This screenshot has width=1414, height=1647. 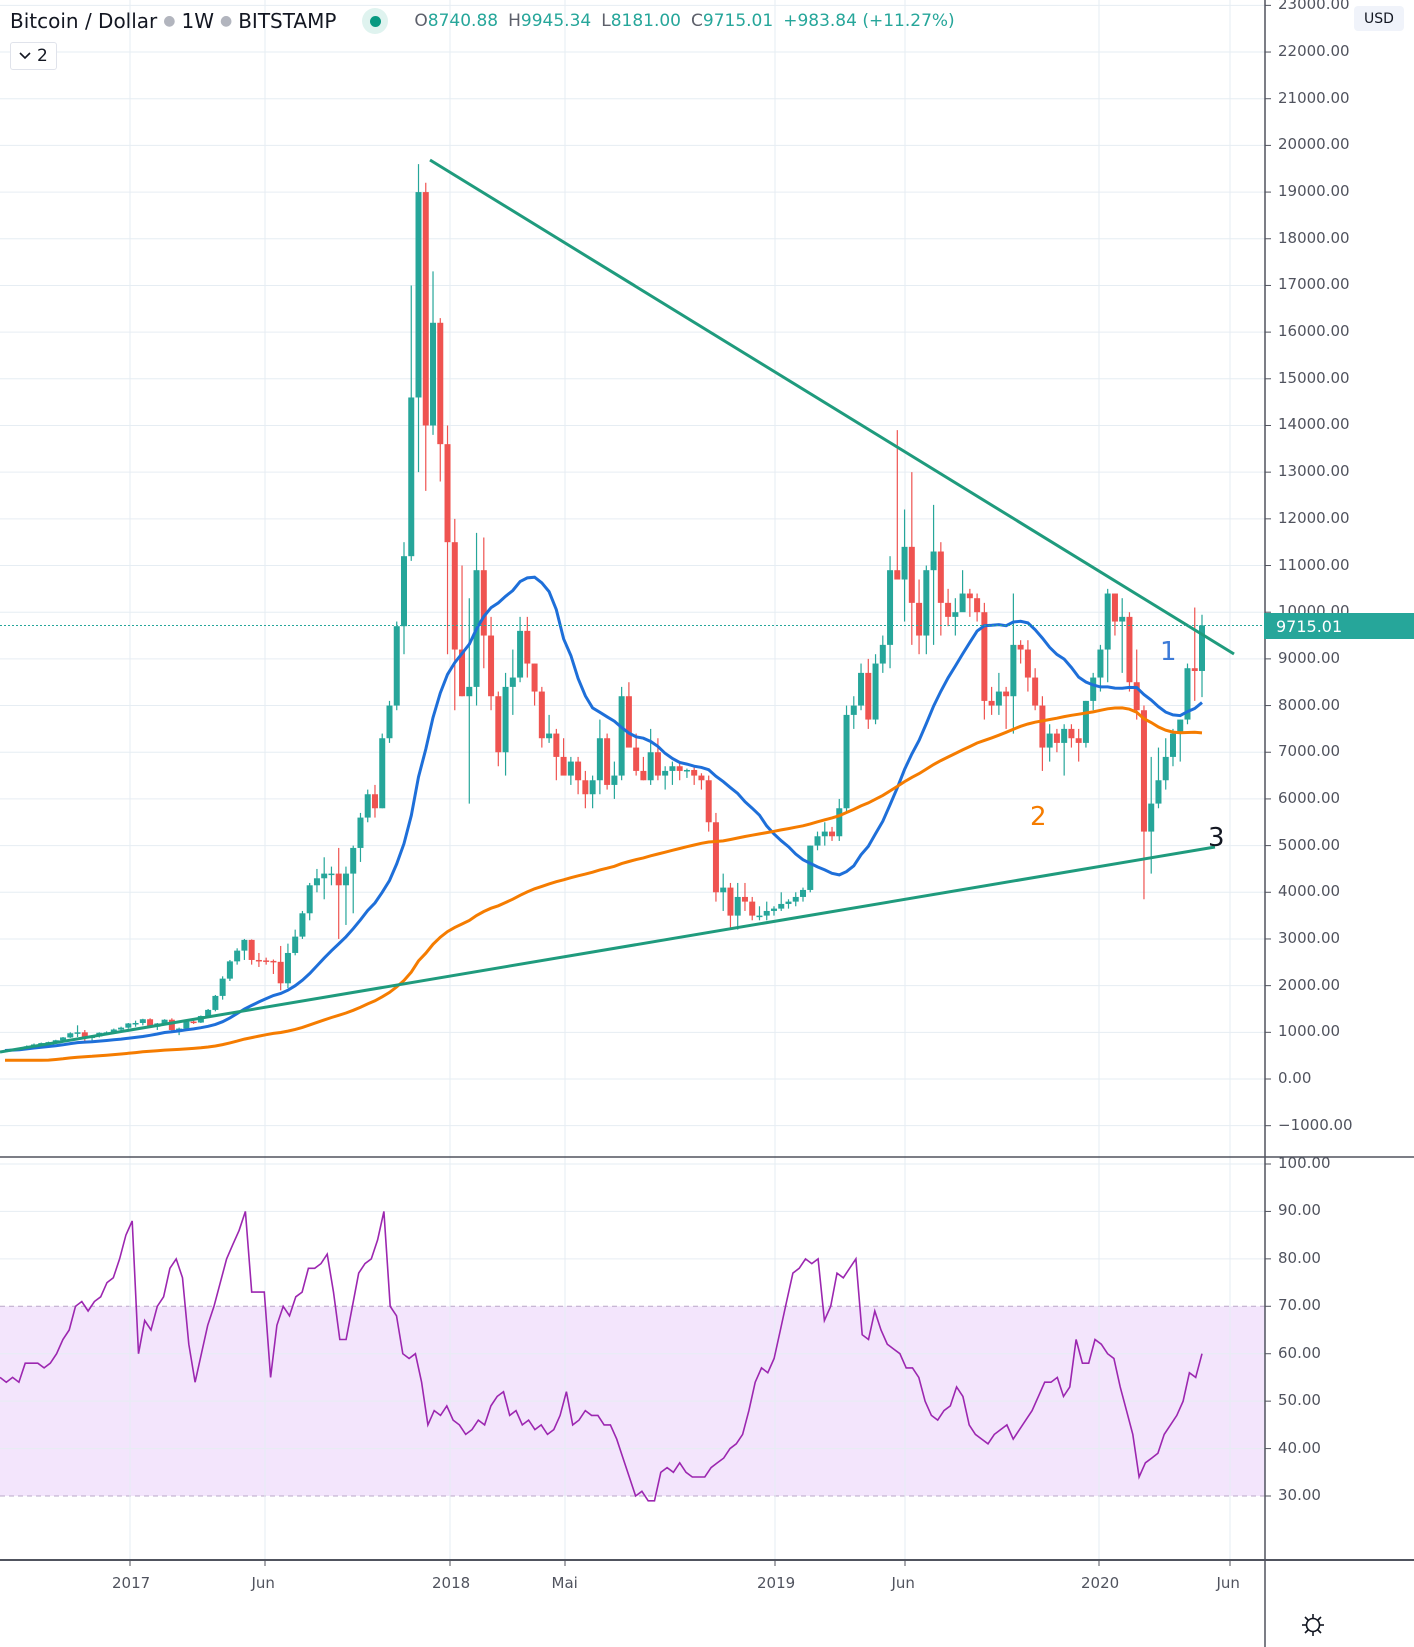 I want to click on indicators-collapse-button: 2, so click(x=33, y=56).